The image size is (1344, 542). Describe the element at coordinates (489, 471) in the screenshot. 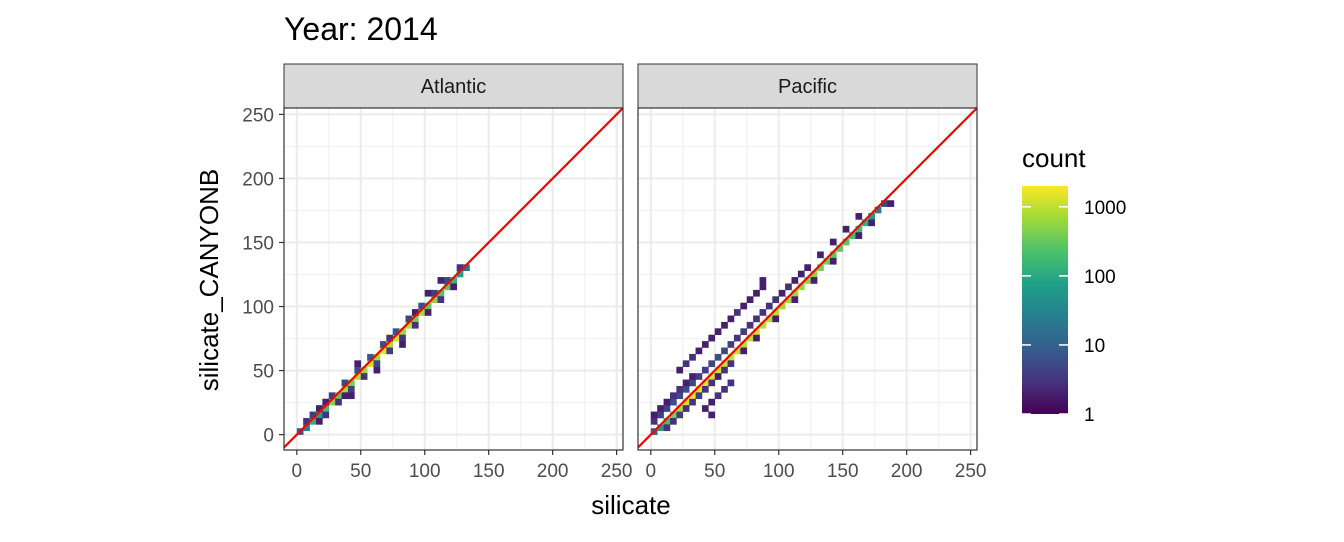

I see `x-tick-label: 150` at that location.